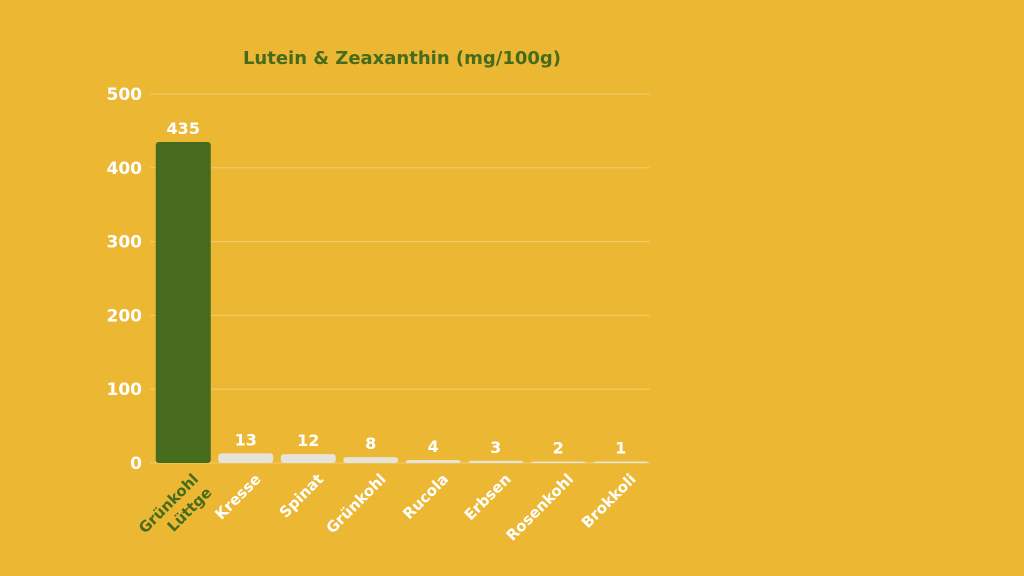 The width and height of the screenshot is (1024, 576). I want to click on y-axis-ticks: 0 100 200 300 400 500, so click(125, 279).